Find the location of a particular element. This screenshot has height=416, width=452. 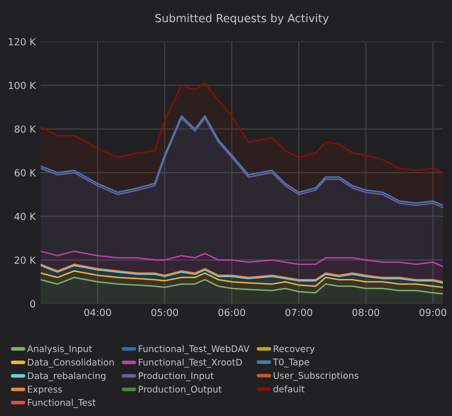

legend-label: Data_Consolidation is located at coordinates (71, 363).